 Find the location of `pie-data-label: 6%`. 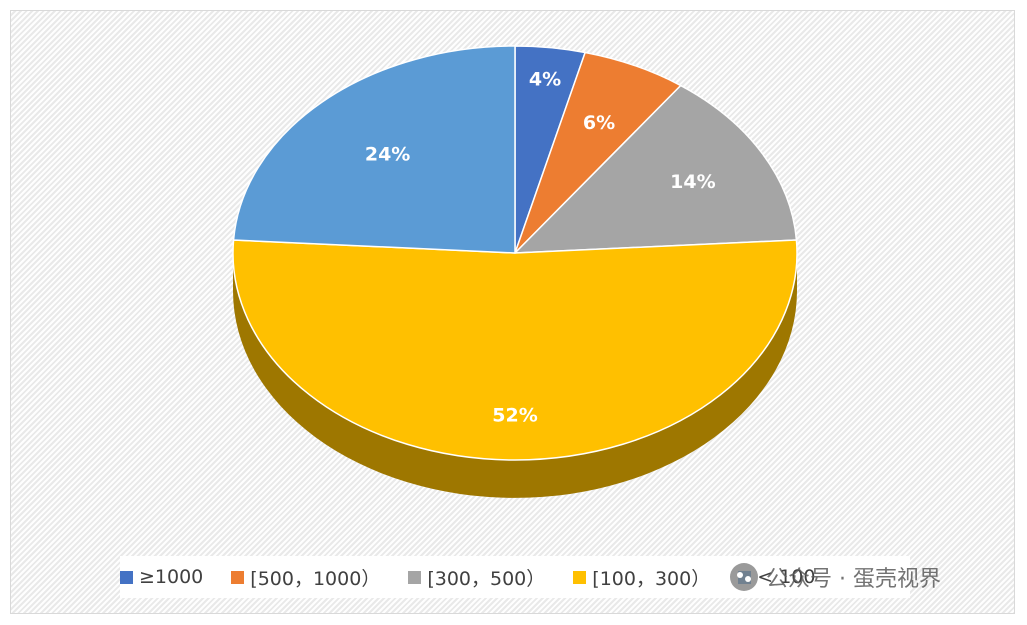

pie-data-label: 6% is located at coordinates (599, 123).